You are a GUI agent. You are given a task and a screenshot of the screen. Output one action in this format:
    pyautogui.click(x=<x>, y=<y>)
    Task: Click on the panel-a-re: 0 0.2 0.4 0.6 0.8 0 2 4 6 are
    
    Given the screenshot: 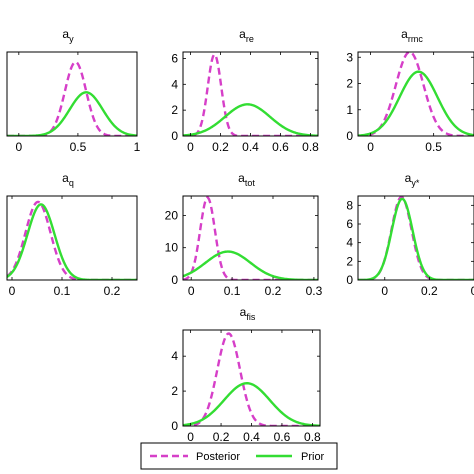 What is the action you would take?
    pyautogui.click(x=245, y=90)
    